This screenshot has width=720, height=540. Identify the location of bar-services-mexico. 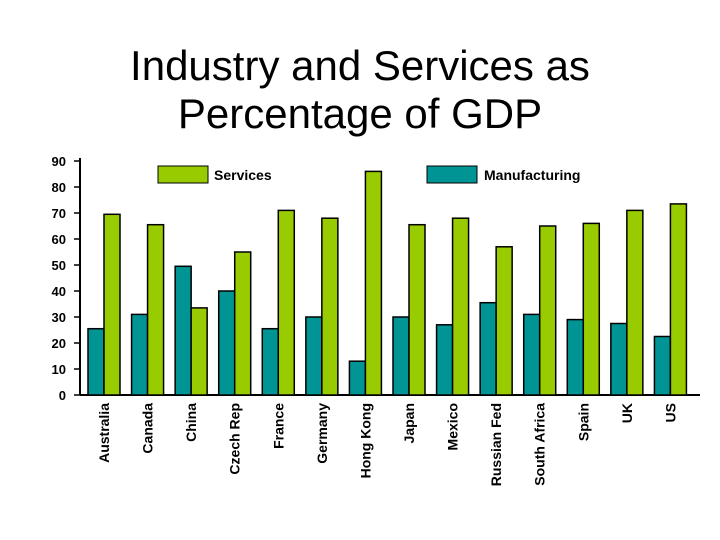
(460, 306).